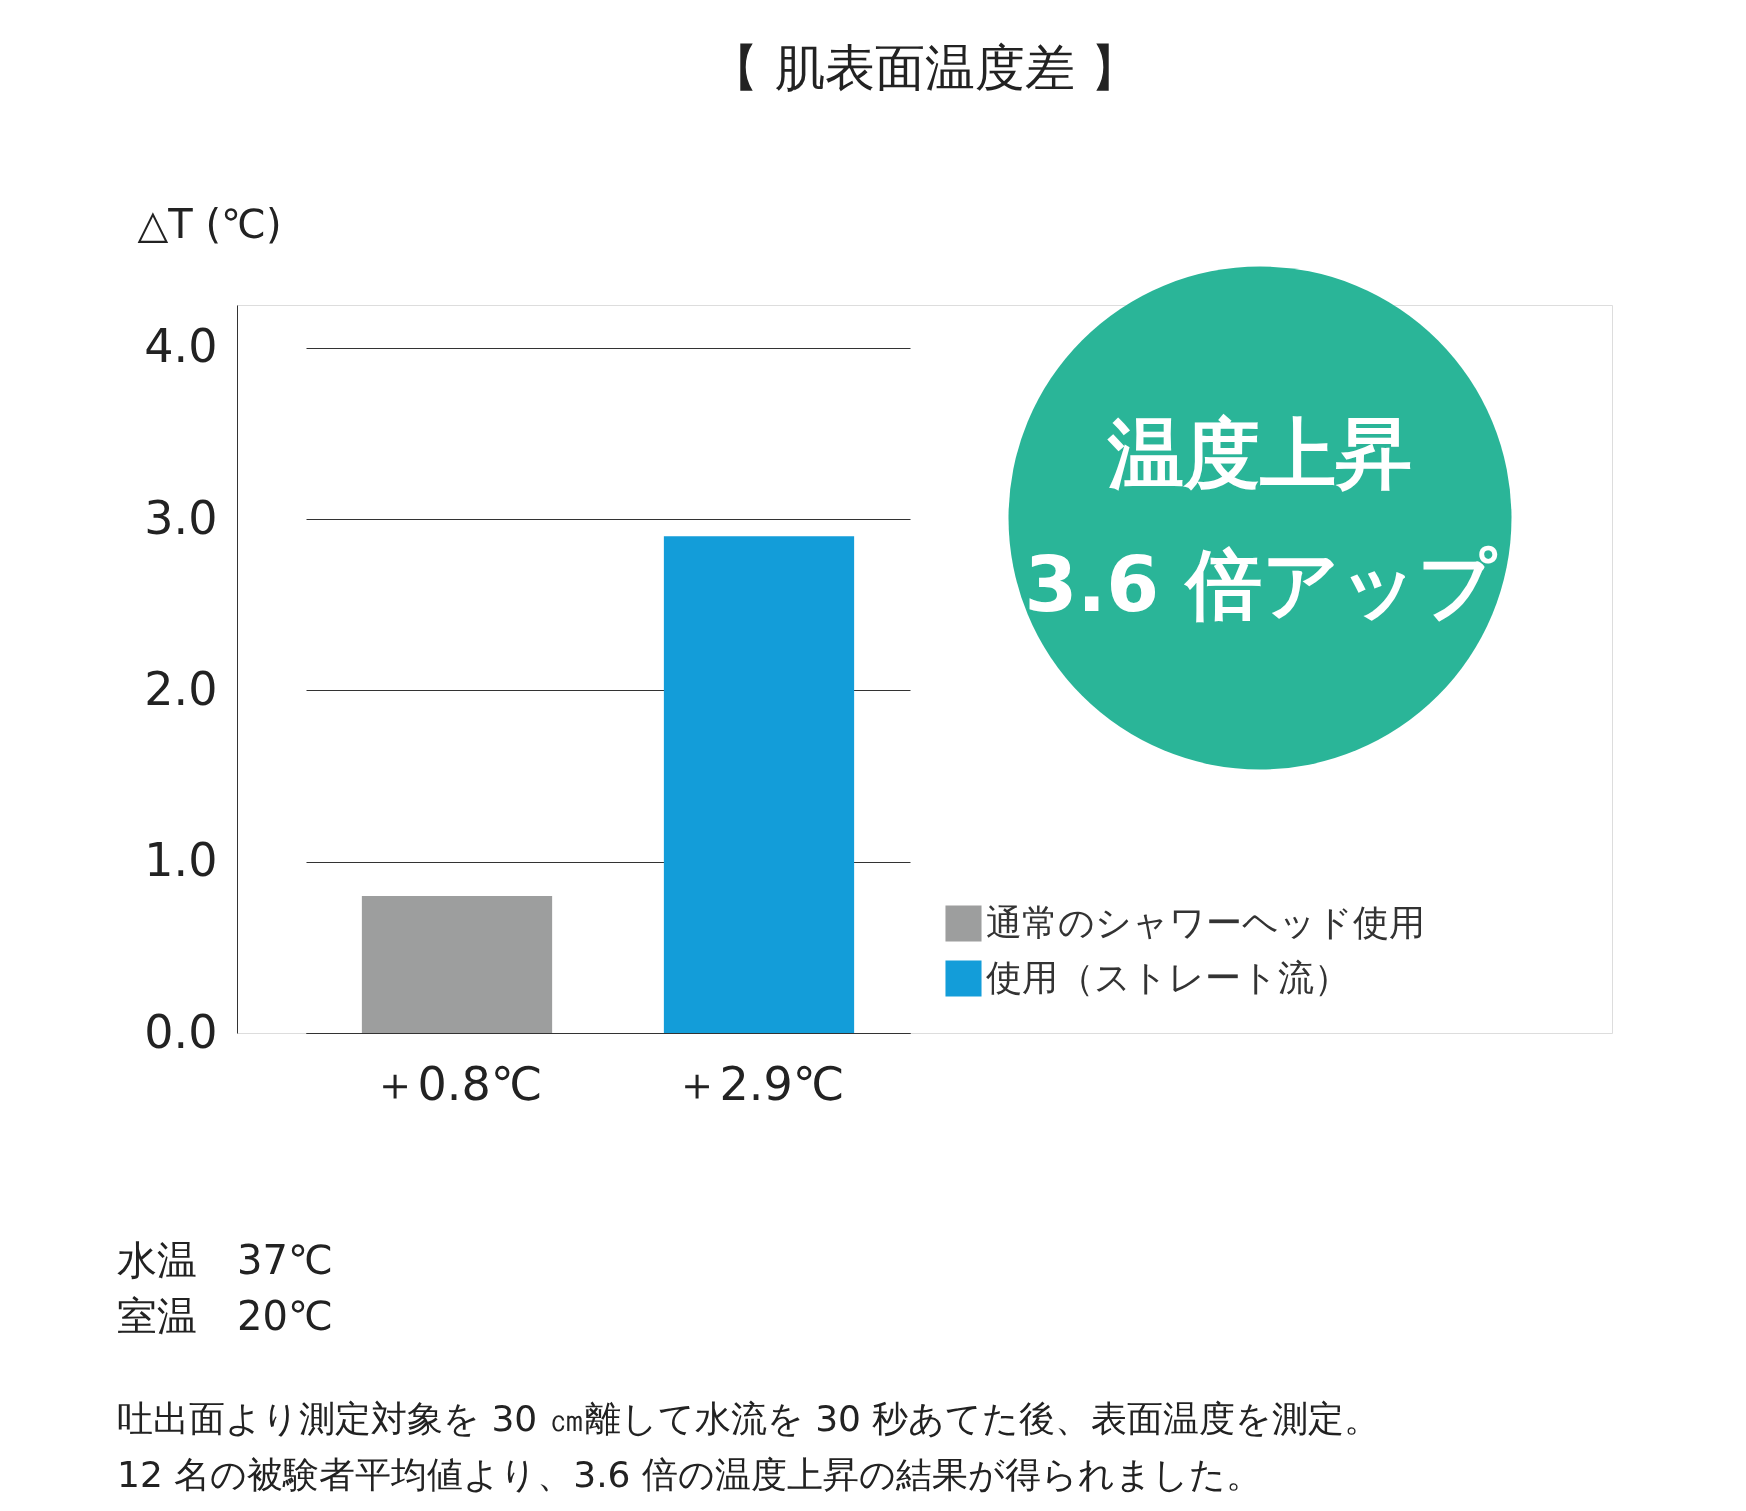 The width and height of the screenshot is (1746, 1511). What do you see at coordinates (457, 1083) in the screenshot?
I see `x-tick-label: ＋0.8℃` at bounding box center [457, 1083].